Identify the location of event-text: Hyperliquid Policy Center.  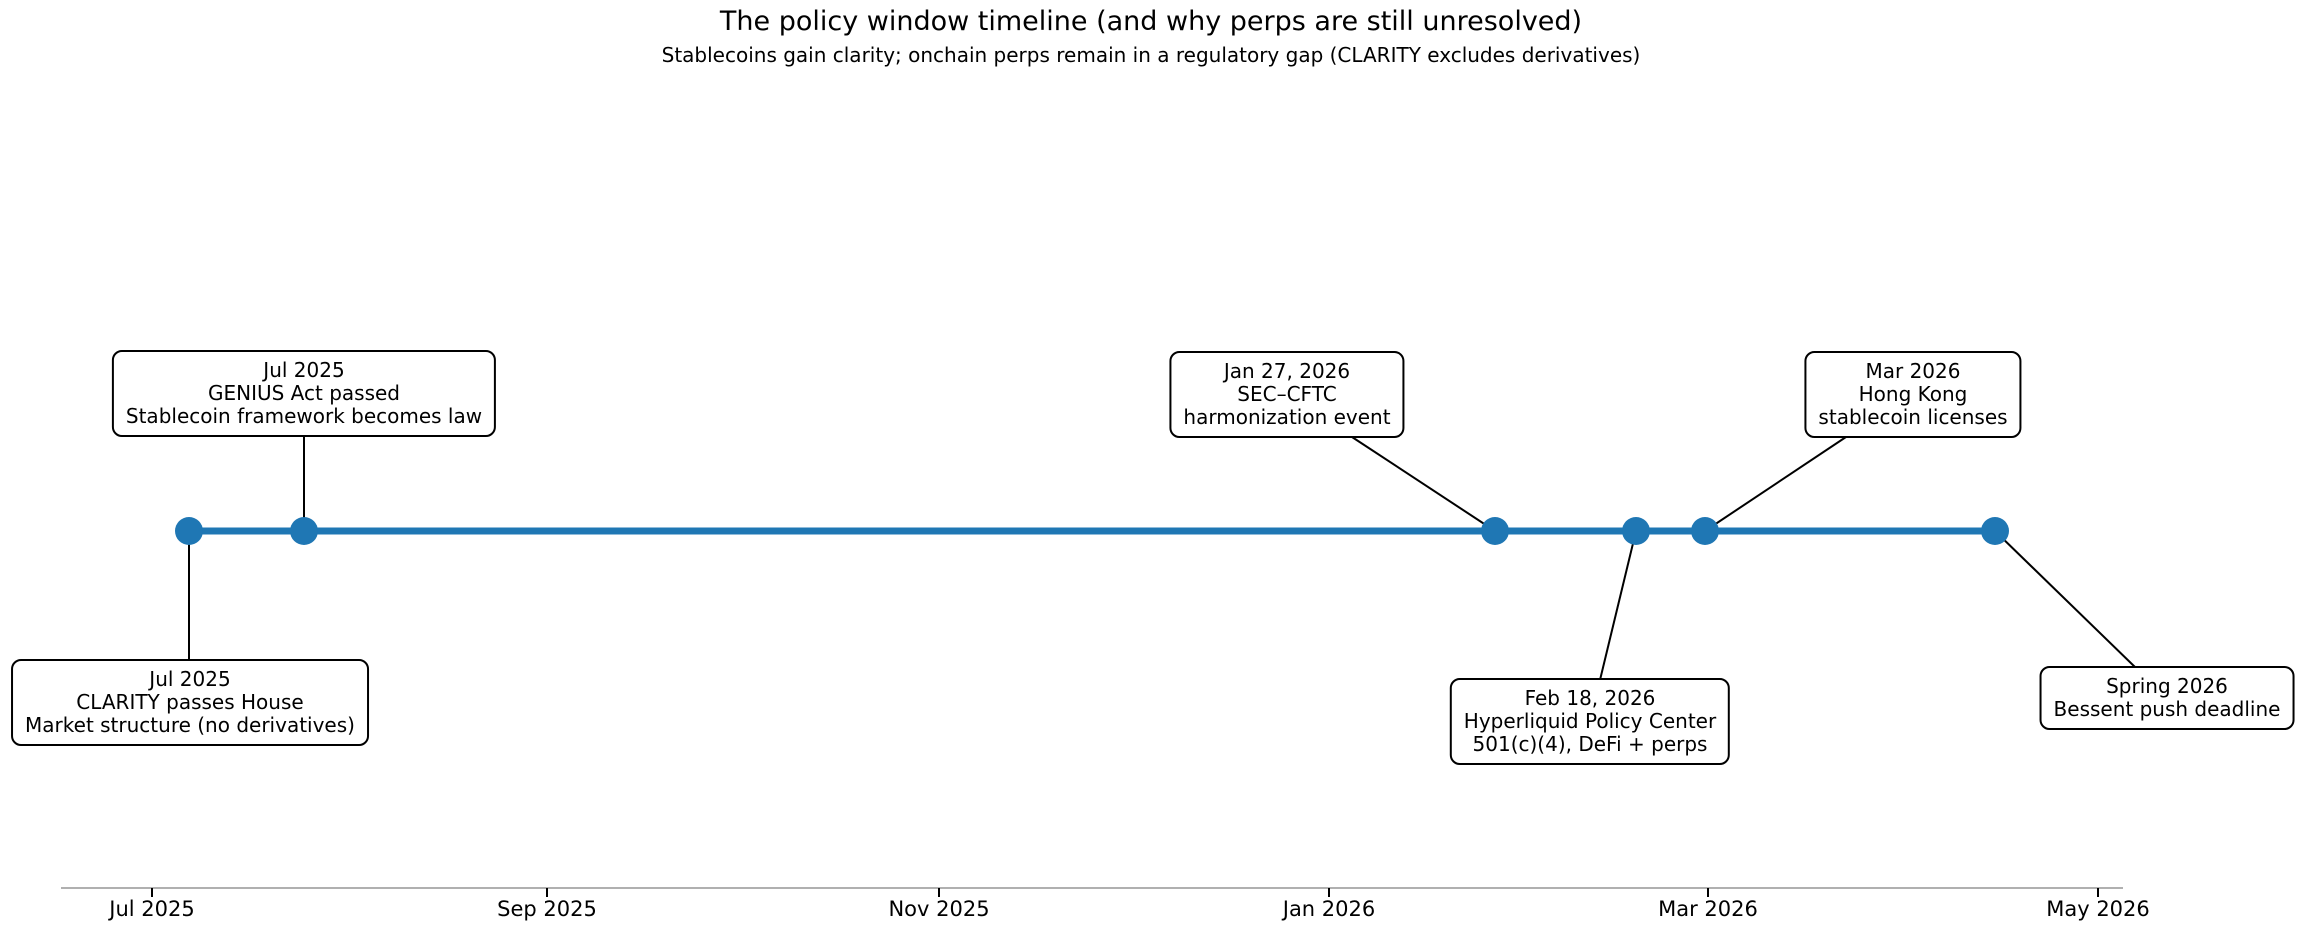
(1590, 721).